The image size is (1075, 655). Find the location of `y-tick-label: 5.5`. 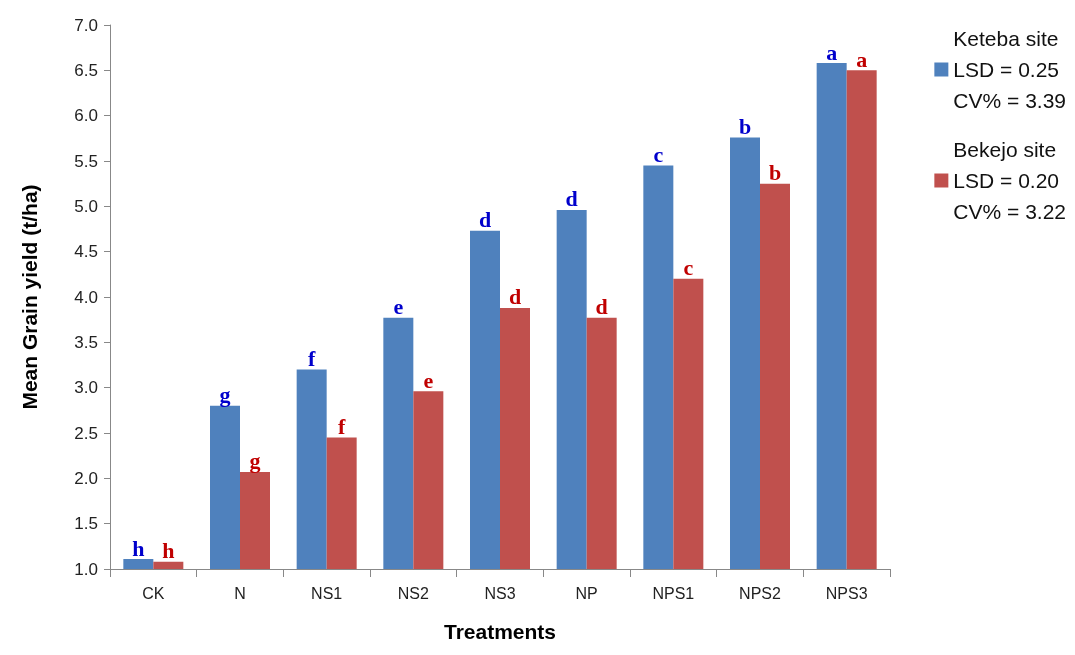

y-tick-label: 5.5 is located at coordinates (86, 161).